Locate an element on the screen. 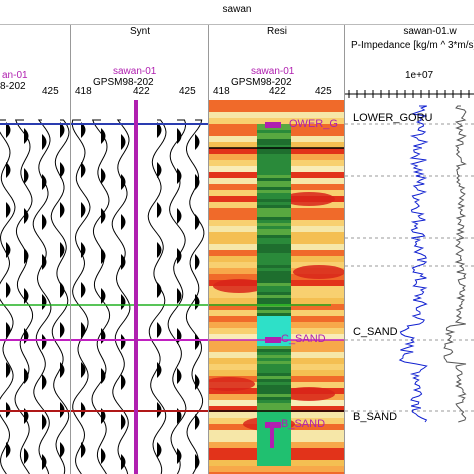 This screenshot has width=474, height=474. resi-tick-418: 418 is located at coordinates (221, 91).